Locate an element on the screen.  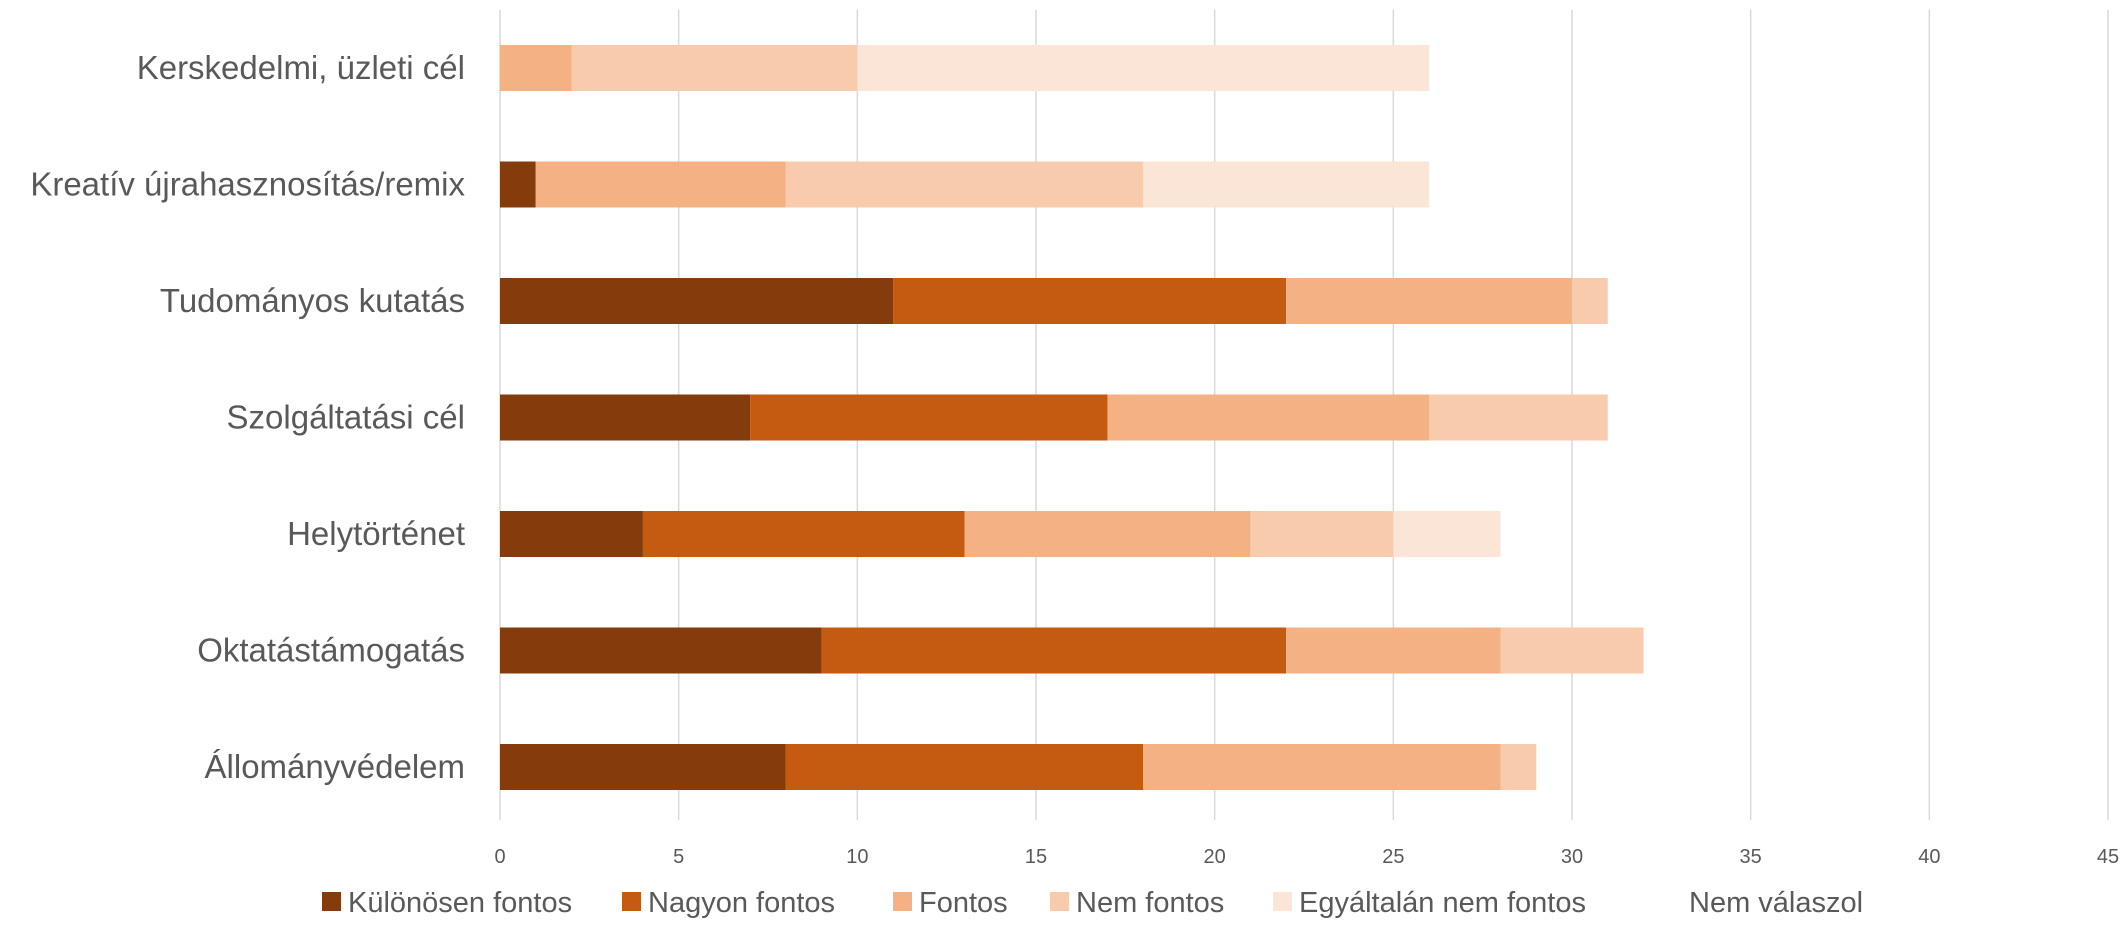
category-label: Helytörténet is located at coordinates (376, 533).